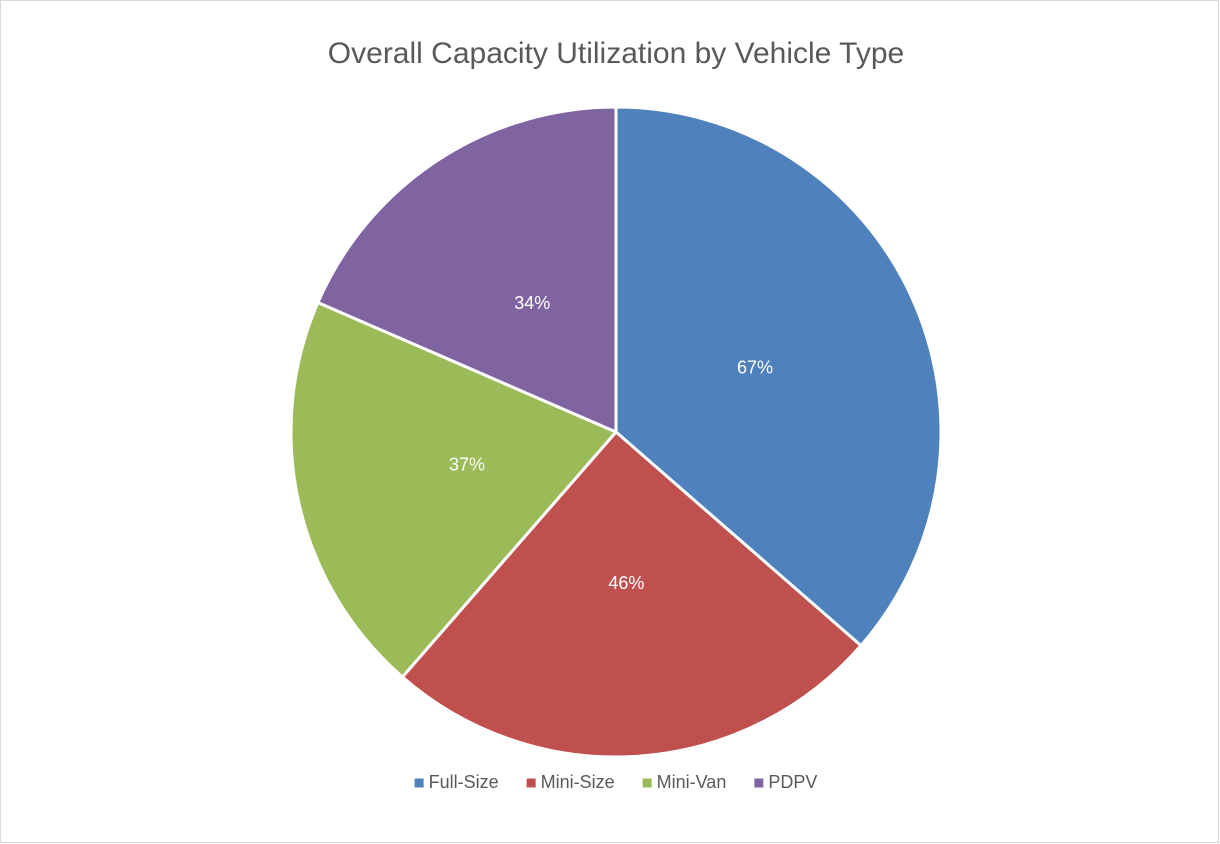 The height and width of the screenshot is (844, 1220). What do you see at coordinates (467, 464) in the screenshot?
I see `data-label: 37%` at bounding box center [467, 464].